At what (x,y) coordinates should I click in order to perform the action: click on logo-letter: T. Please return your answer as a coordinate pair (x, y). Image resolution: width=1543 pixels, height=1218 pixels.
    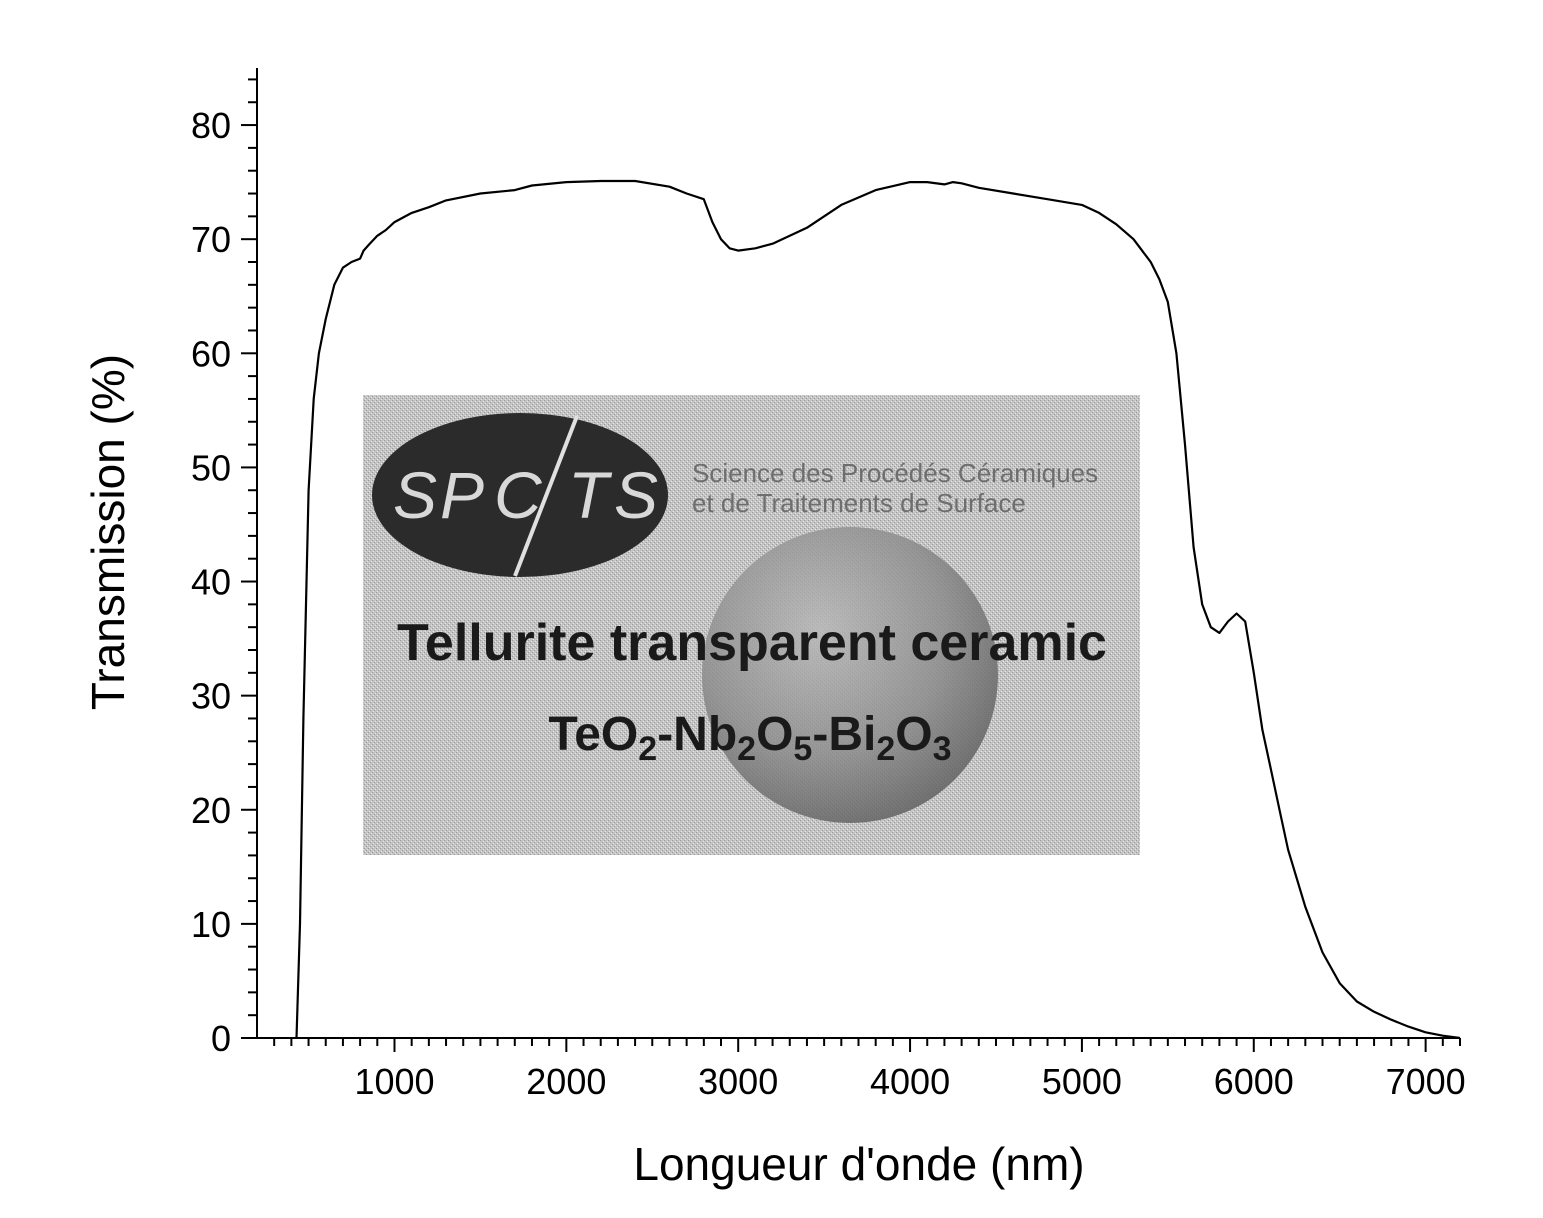
    Looking at the image, I should click on (590, 495).